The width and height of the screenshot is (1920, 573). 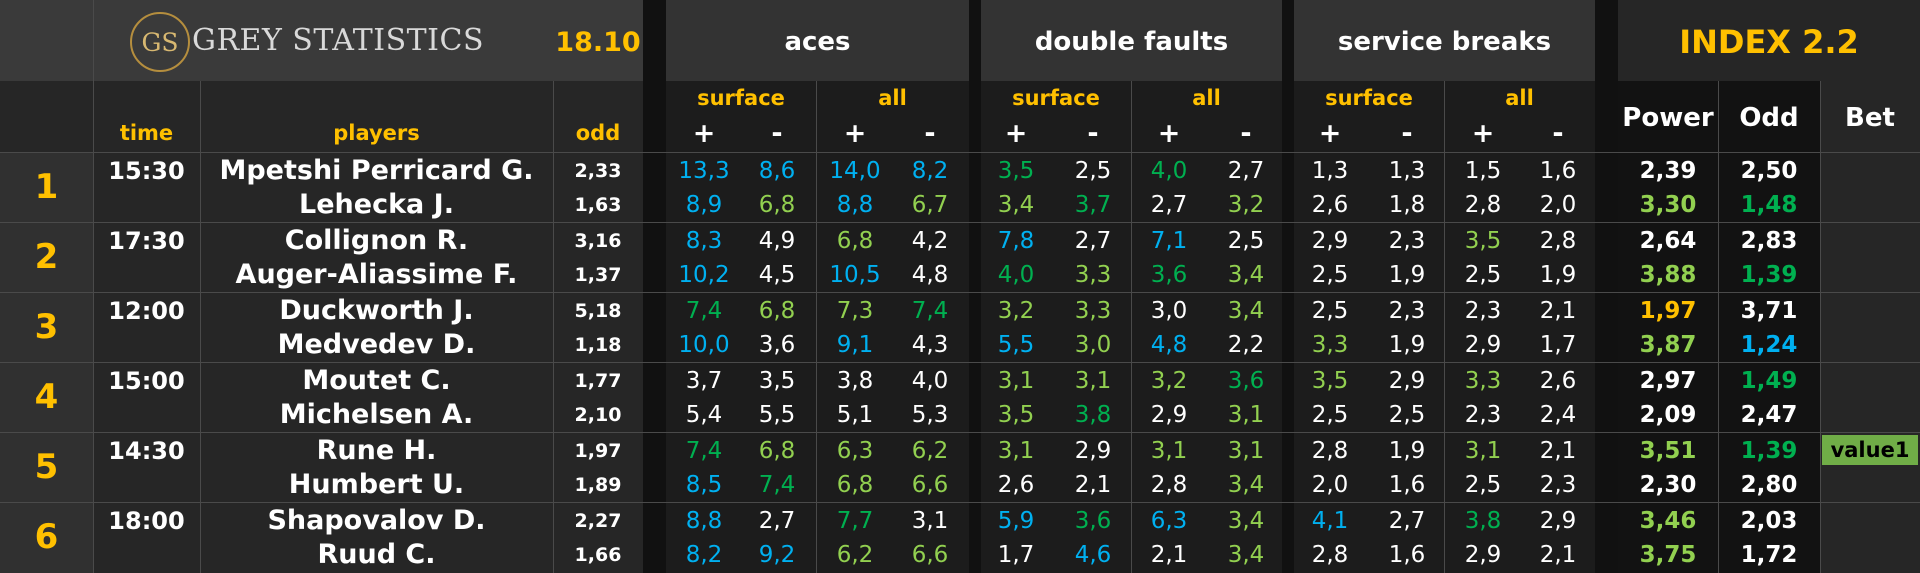 I want to click on stat-value: 4,1, so click(x=1330, y=520).